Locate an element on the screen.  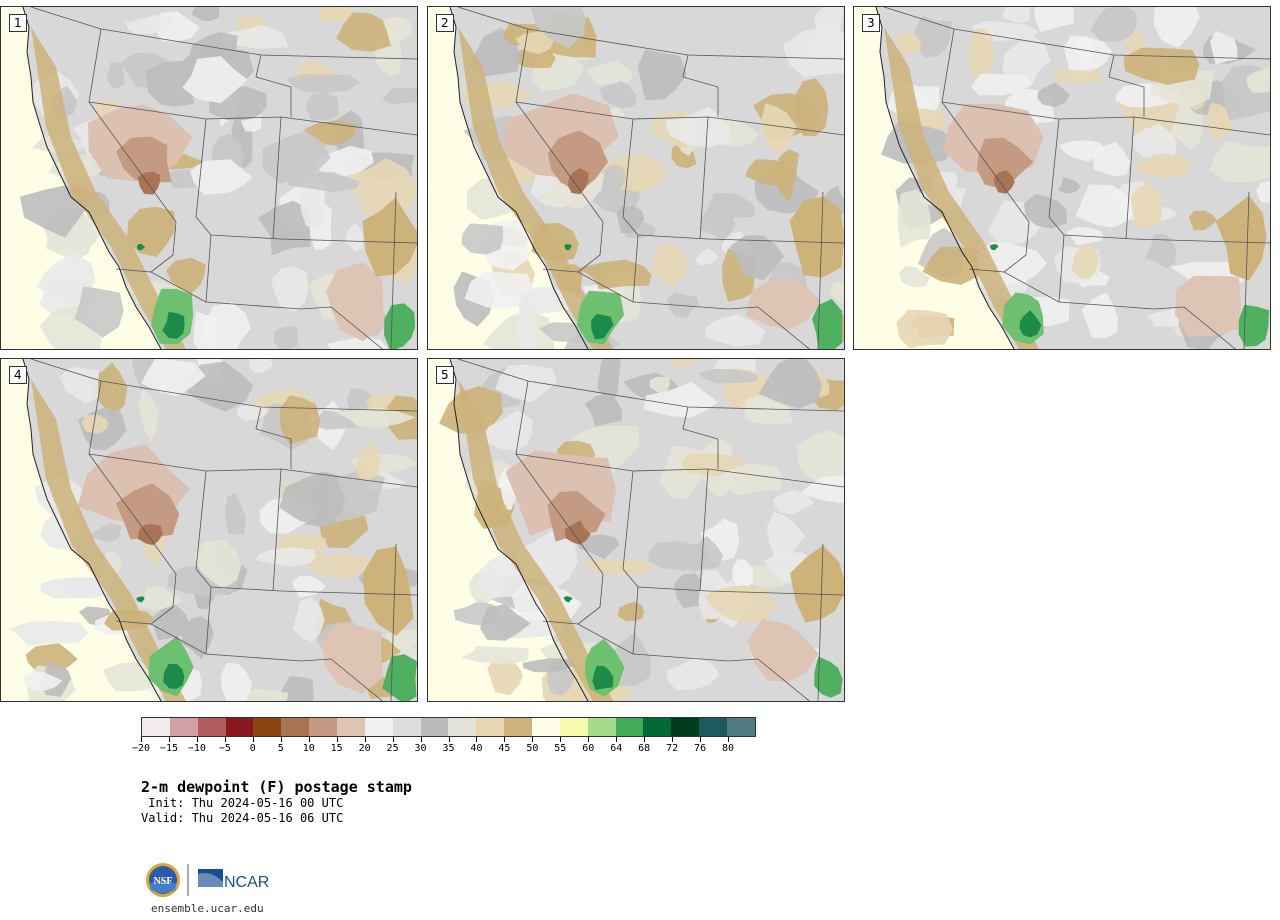
stamp-panel-1: 1 is located at coordinates (209, 178).